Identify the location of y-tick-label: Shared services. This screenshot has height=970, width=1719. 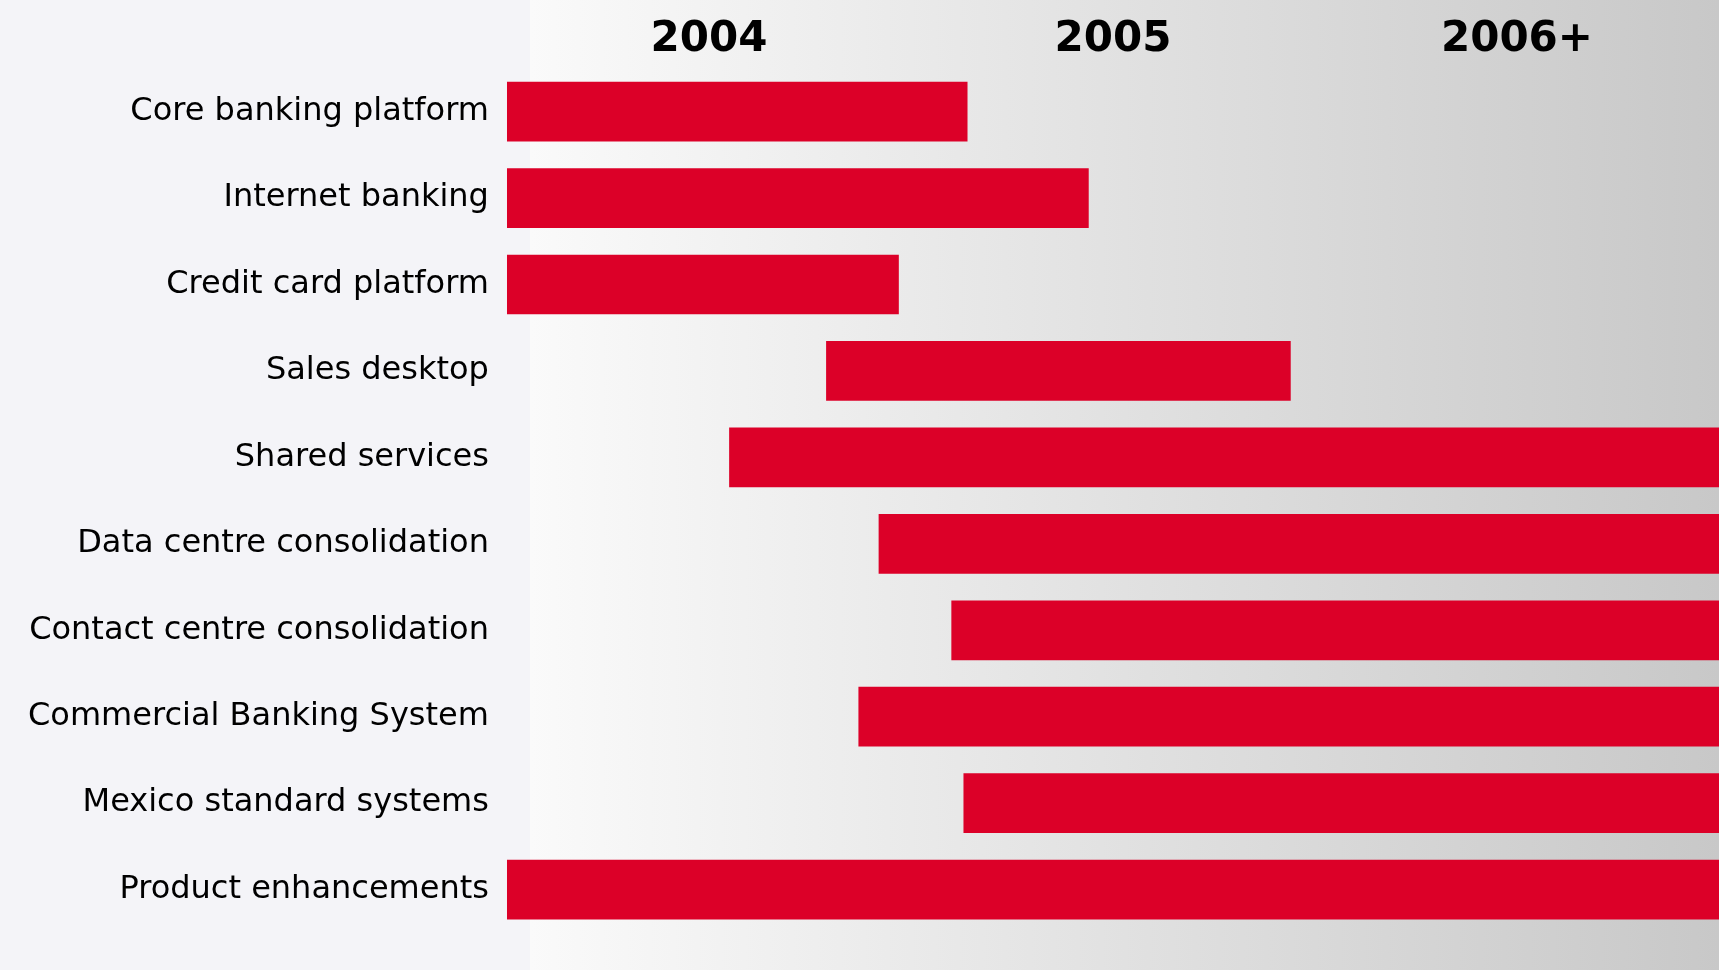
(361, 454).